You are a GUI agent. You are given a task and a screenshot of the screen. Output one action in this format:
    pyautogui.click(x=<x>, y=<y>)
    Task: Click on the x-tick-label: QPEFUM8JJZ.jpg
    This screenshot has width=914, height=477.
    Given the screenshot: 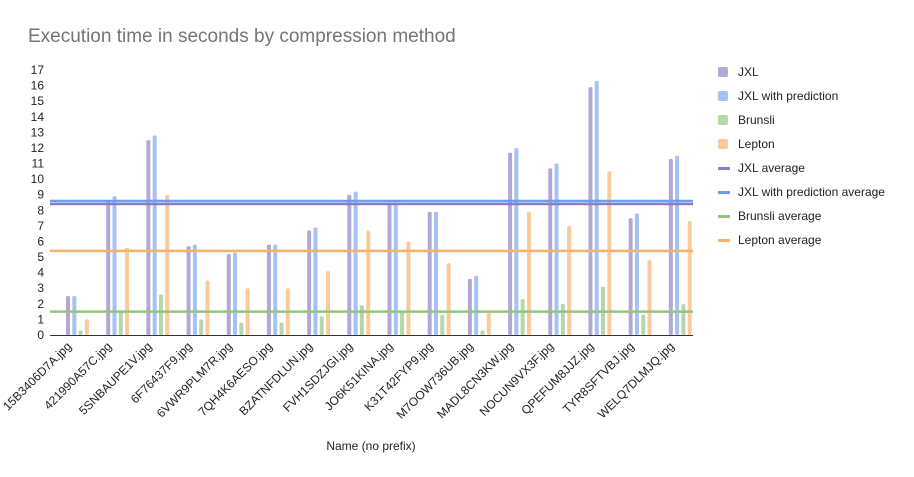 What is the action you would take?
    pyautogui.click(x=557, y=378)
    